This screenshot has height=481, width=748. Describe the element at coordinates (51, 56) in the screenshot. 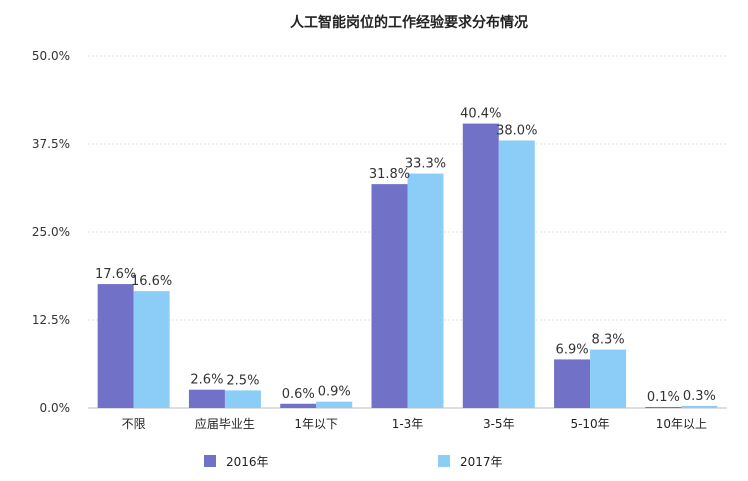

I see `y-tick-label: 50.0%` at that location.